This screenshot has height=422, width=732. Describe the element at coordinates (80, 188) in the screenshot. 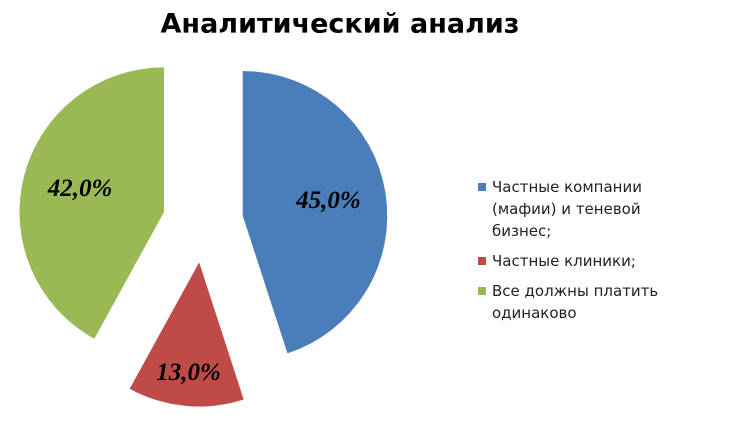

I see `value-label: 42,0%` at that location.